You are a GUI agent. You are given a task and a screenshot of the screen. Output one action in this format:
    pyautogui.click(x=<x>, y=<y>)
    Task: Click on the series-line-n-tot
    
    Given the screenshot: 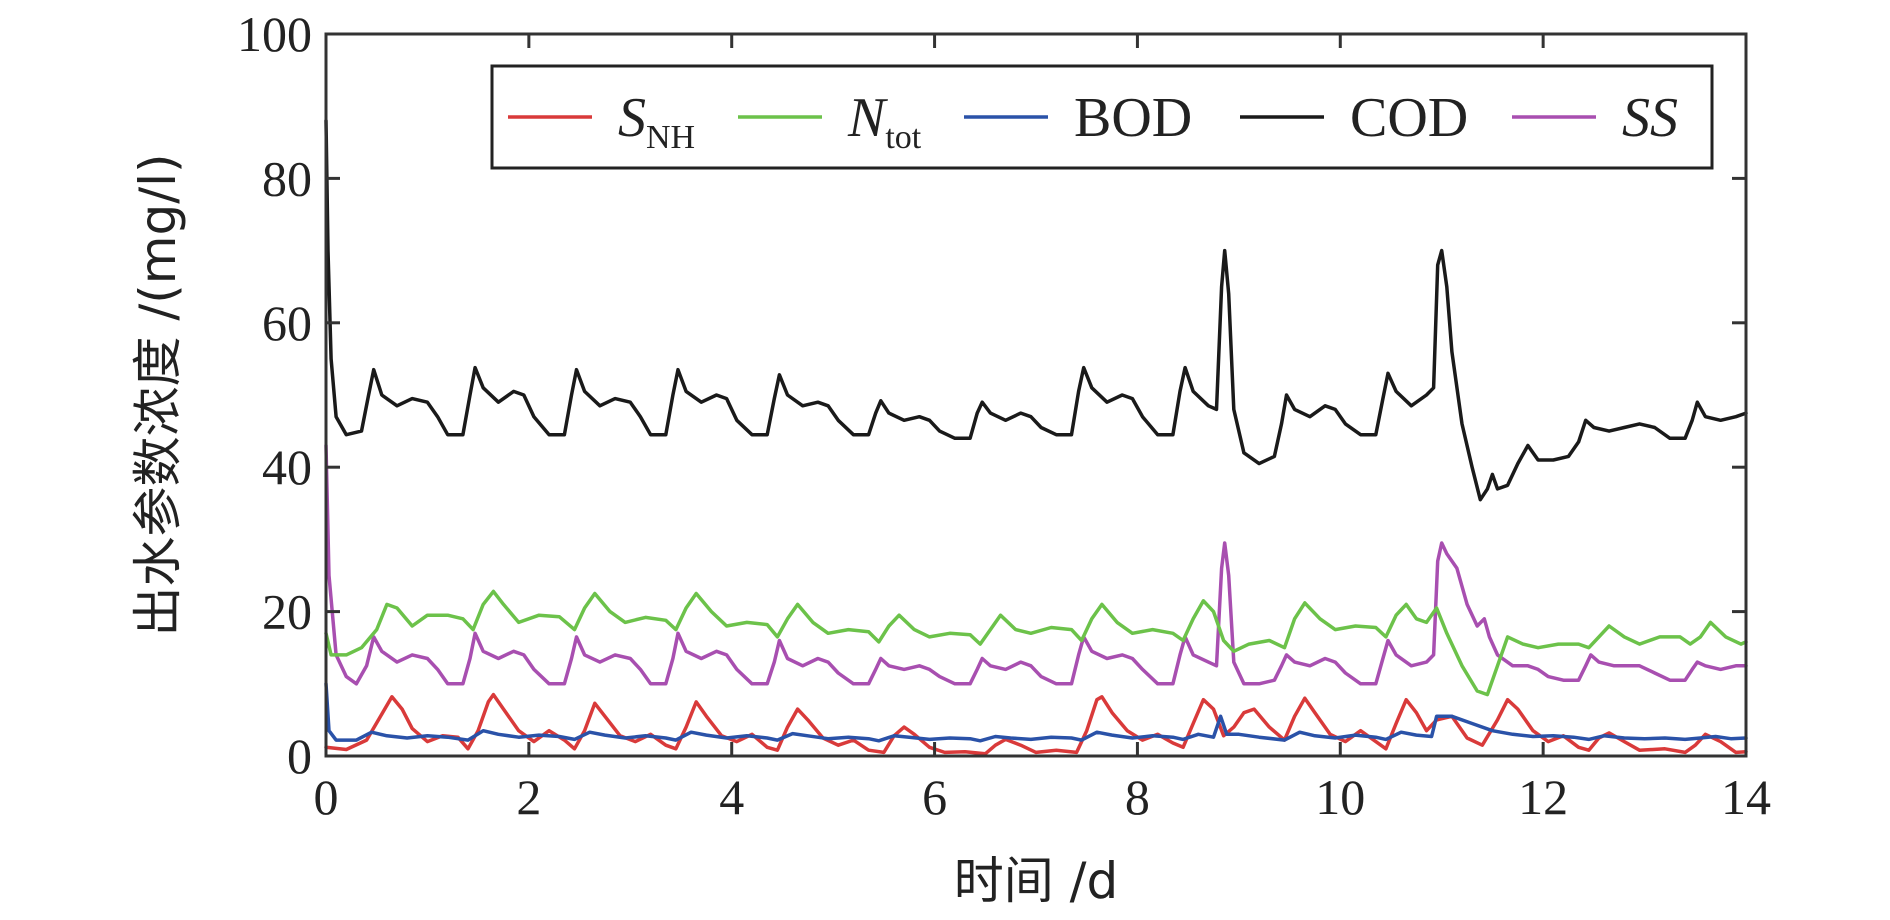 What is the action you would take?
    pyautogui.click(x=1036, y=643)
    